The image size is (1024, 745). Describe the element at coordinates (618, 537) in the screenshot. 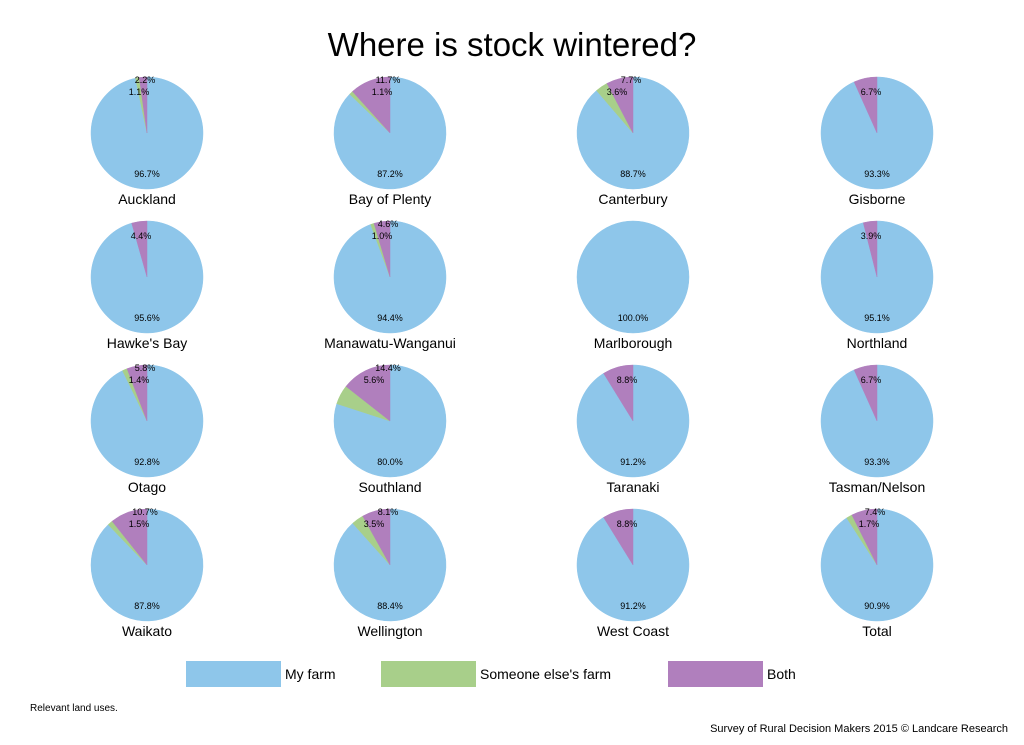

I see `pie-slice-west-coast-both` at that location.